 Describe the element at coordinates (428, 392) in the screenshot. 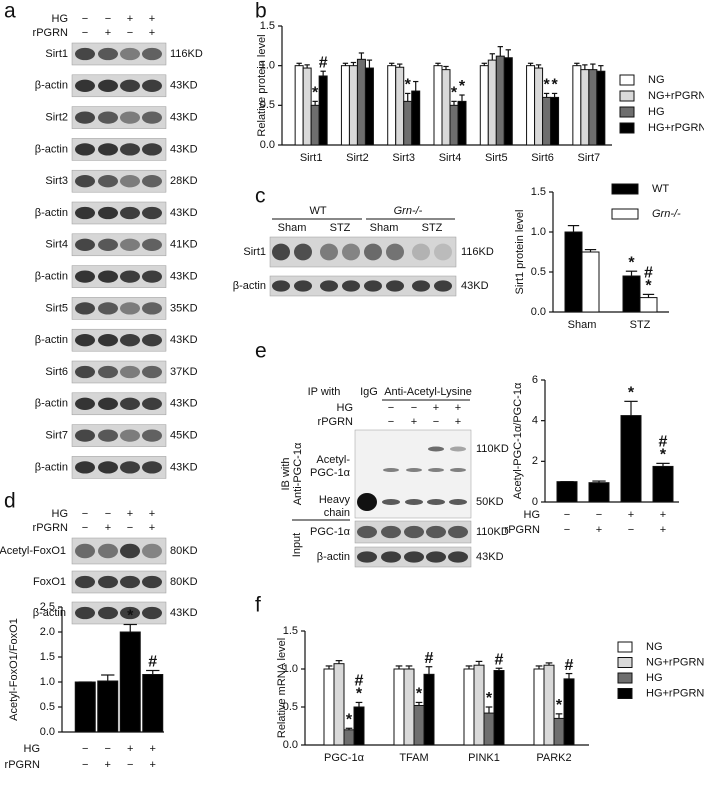

I see `ip-group: Anti-Acetyl-Lysine` at that location.